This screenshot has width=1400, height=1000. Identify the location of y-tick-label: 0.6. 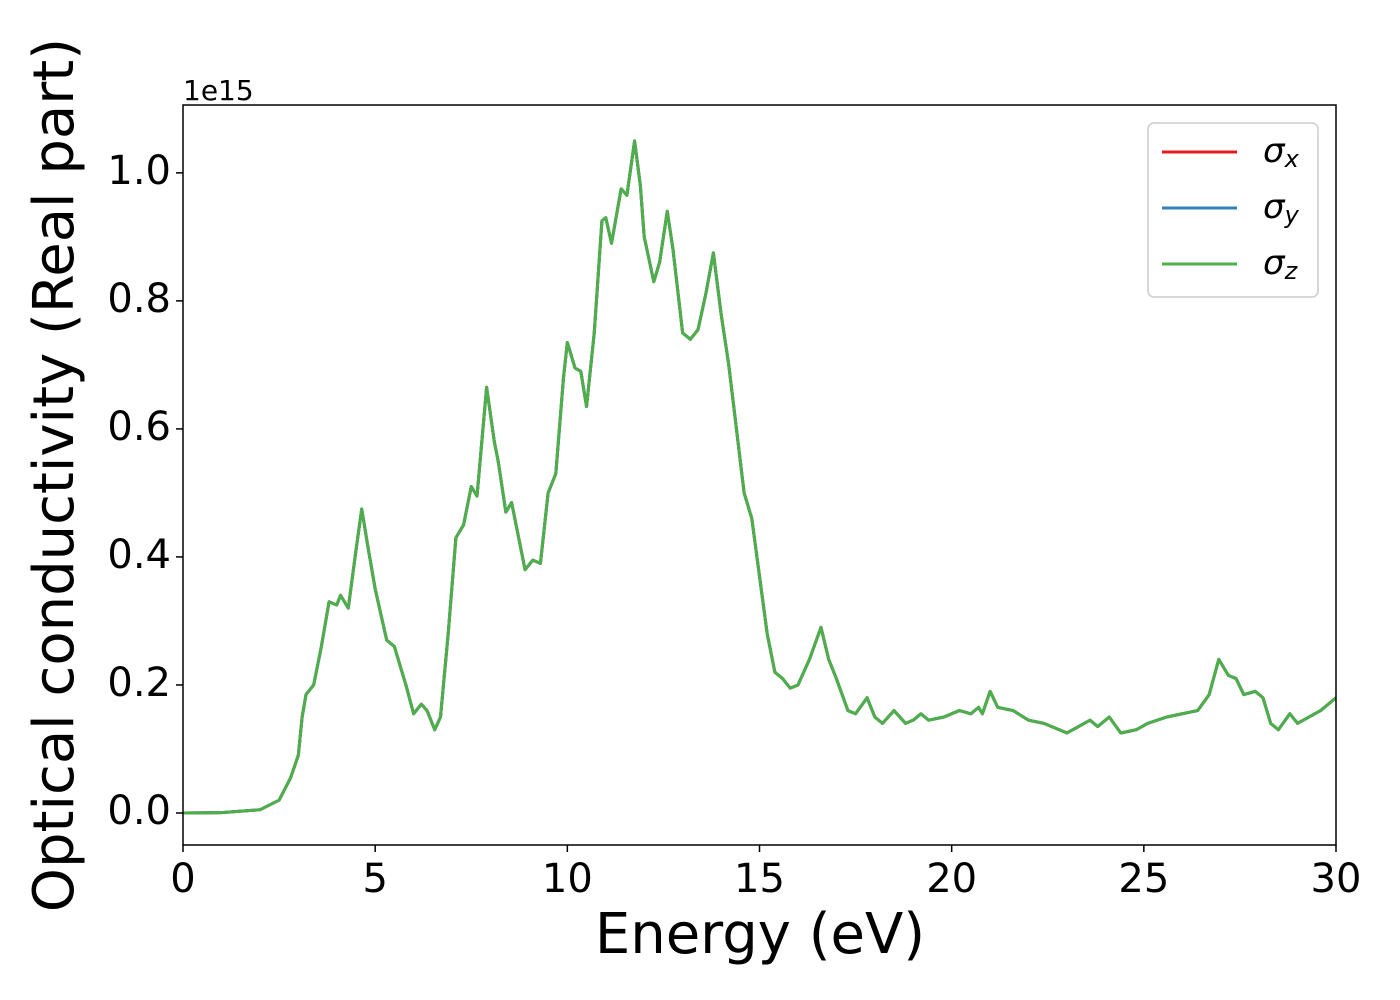
(139, 427).